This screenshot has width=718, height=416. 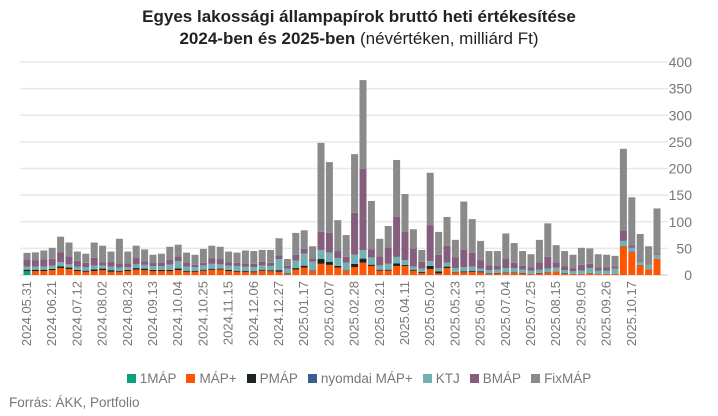 What do you see at coordinates (555, 313) in the screenshot?
I see `x-tick-label: 2025.08.15` at bounding box center [555, 313].